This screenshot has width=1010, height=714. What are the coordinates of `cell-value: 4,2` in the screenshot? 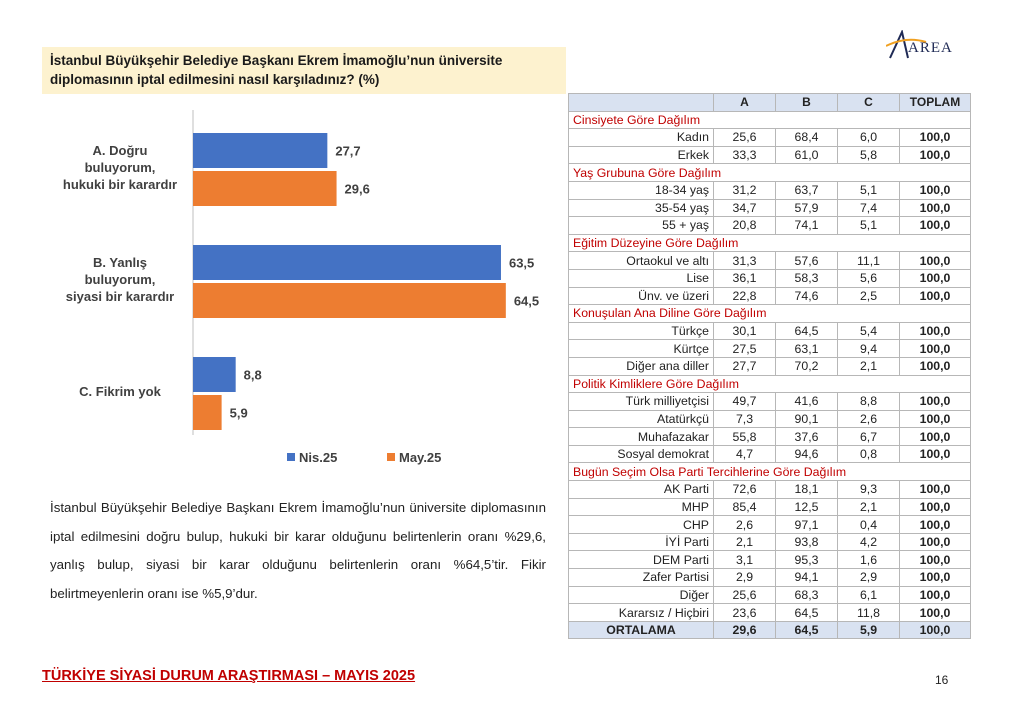 It's located at (868, 542).